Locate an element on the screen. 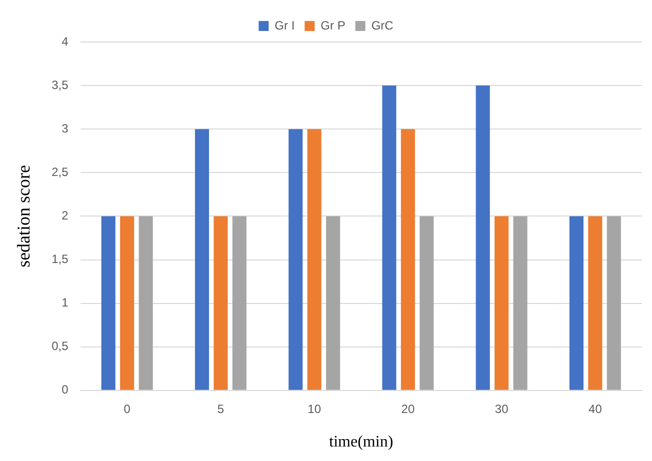 The width and height of the screenshot is (652, 461). x-tick-label: 0 is located at coordinates (127, 409).